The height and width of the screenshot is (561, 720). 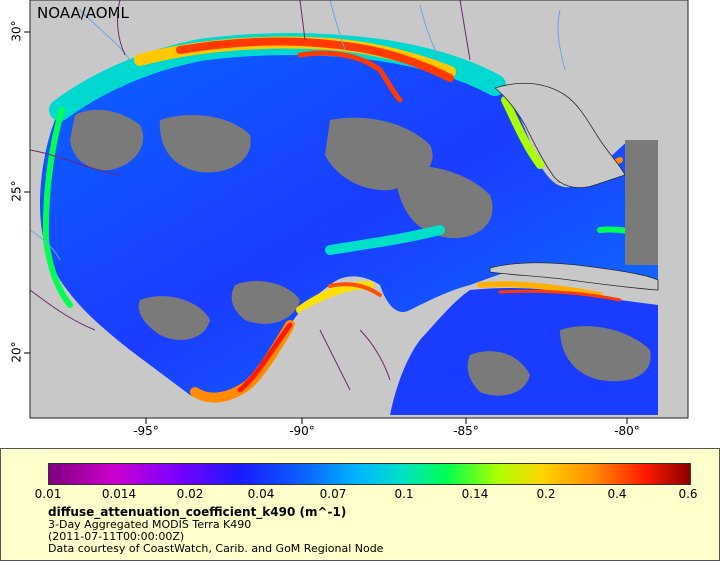 What do you see at coordinates (319, 354) in the screenshot?
I see `yucatan-land` at bounding box center [319, 354].